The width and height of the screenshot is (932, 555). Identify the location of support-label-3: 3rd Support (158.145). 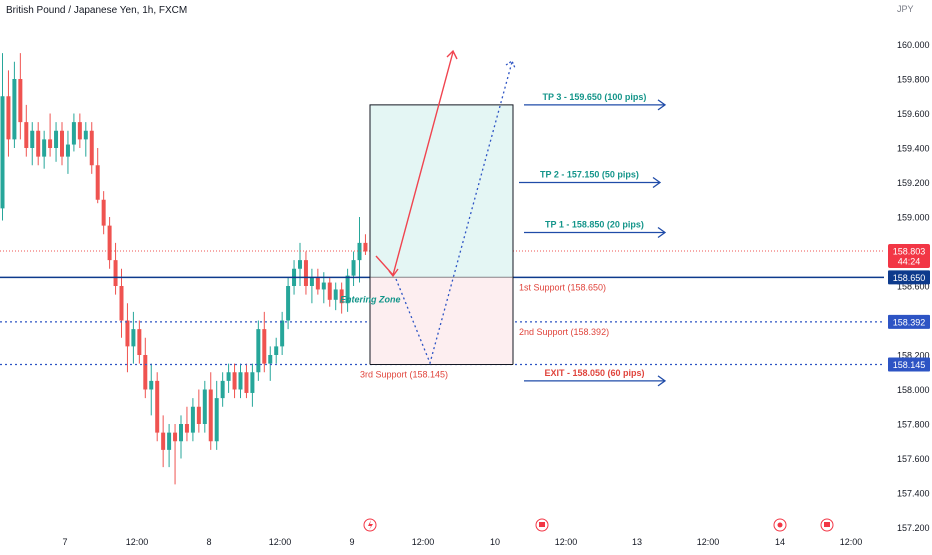
(404, 374).